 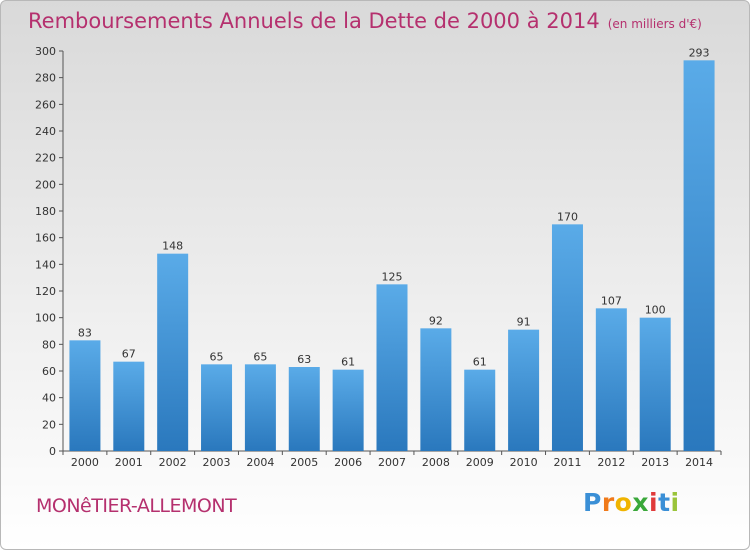 I want to click on bar-value-label: 148, so click(x=172, y=246).